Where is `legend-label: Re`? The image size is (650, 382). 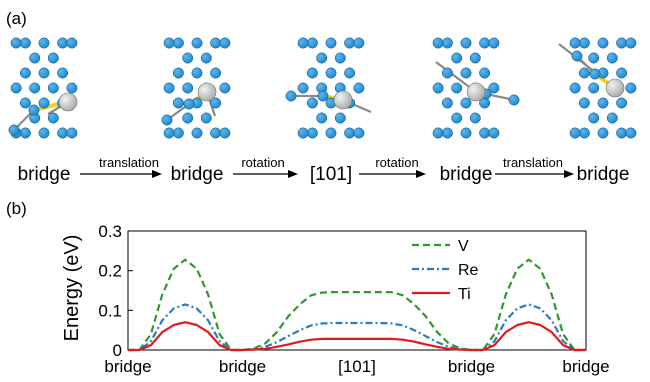
legend-label: Re is located at coordinates (468, 270).